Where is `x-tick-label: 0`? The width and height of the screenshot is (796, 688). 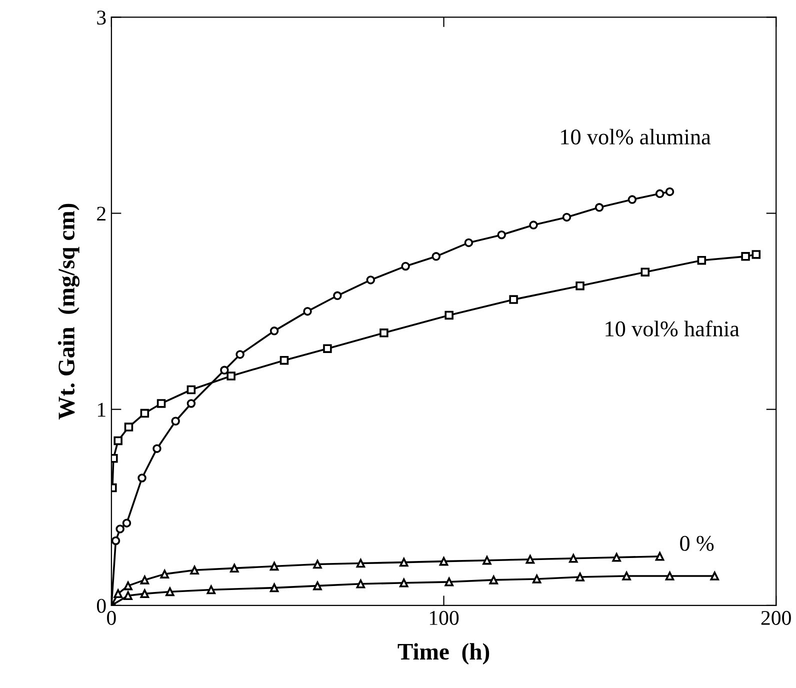 x-tick-label: 0 is located at coordinates (111, 617).